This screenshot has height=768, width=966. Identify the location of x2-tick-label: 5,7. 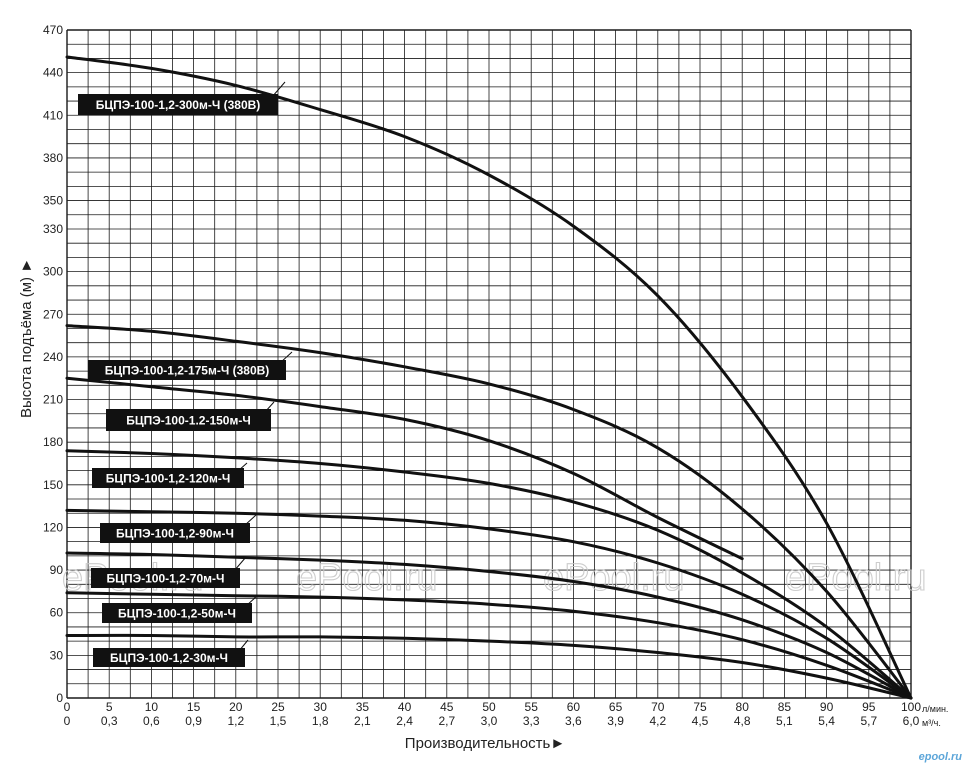
(868, 721).